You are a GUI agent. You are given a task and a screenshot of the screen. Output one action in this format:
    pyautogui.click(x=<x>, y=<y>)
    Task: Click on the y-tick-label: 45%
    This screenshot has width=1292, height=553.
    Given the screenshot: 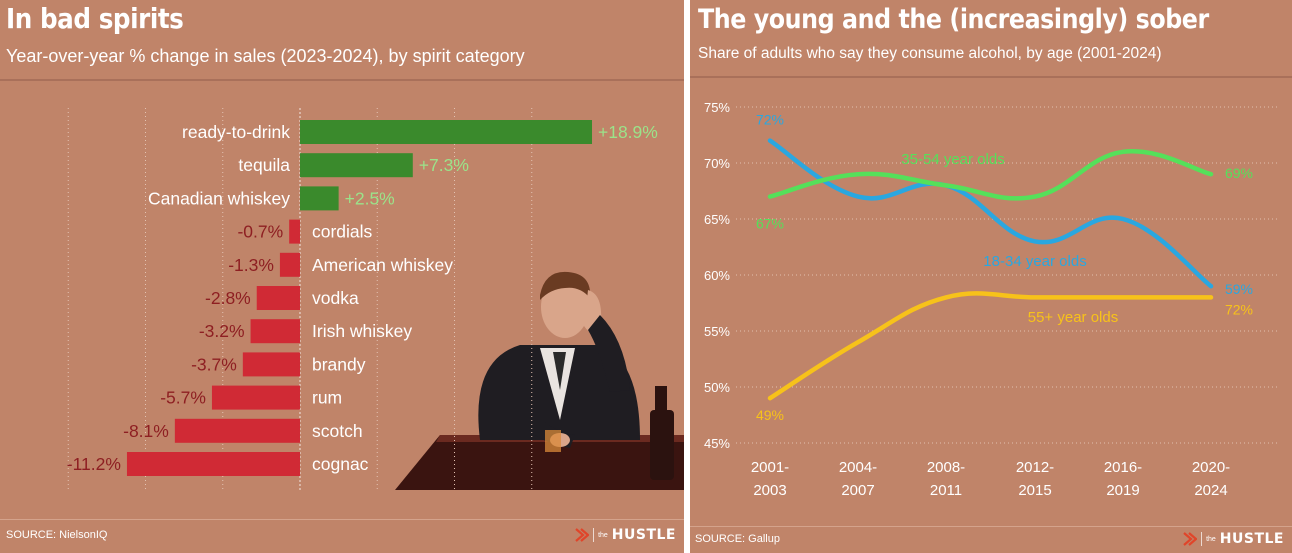 What is the action you would take?
    pyautogui.click(x=717, y=443)
    